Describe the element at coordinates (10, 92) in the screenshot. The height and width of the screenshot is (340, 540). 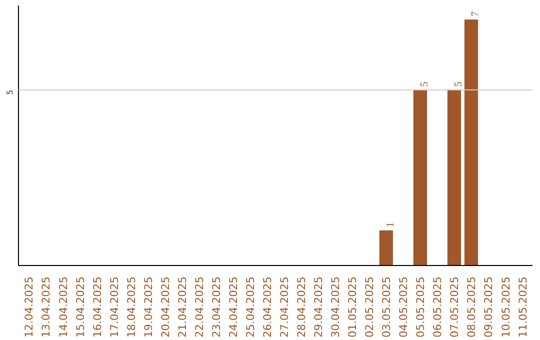
I see `ref-line-label: 5` at that location.